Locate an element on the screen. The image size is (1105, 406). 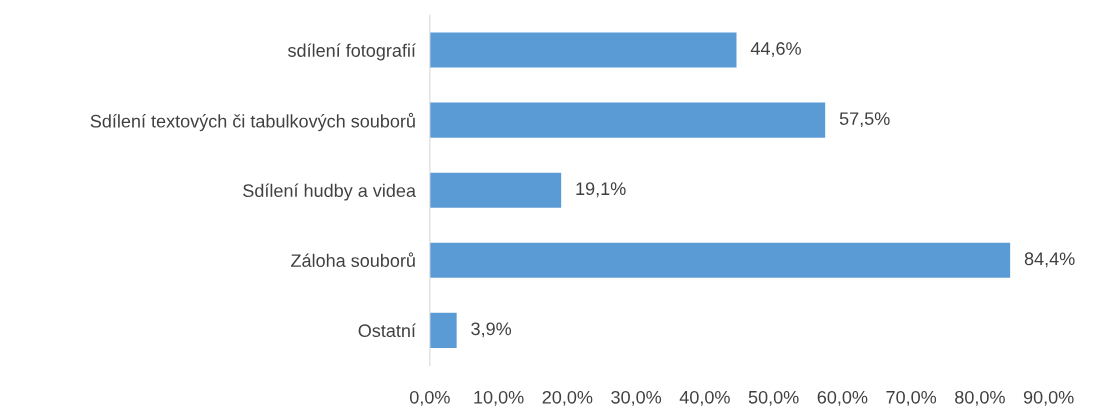
x-tick-label: 70,0% is located at coordinates (911, 398).